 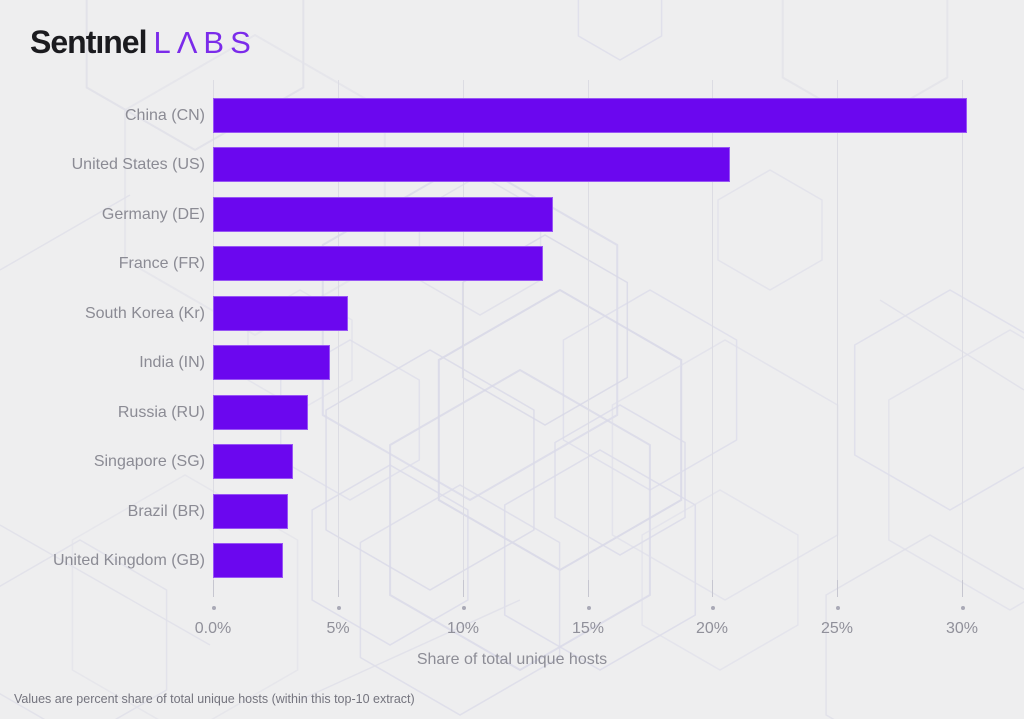 I want to click on x-axis-tick-label: 25%, so click(x=837, y=628).